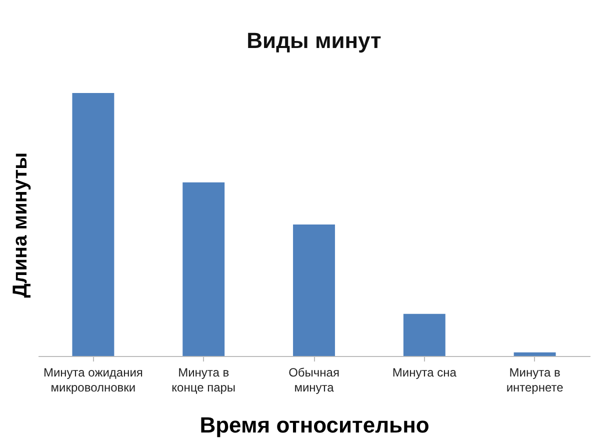 The height and width of the screenshot is (446, 600). I want to click on x-axis-title: Время относительно, so click(315, 425).